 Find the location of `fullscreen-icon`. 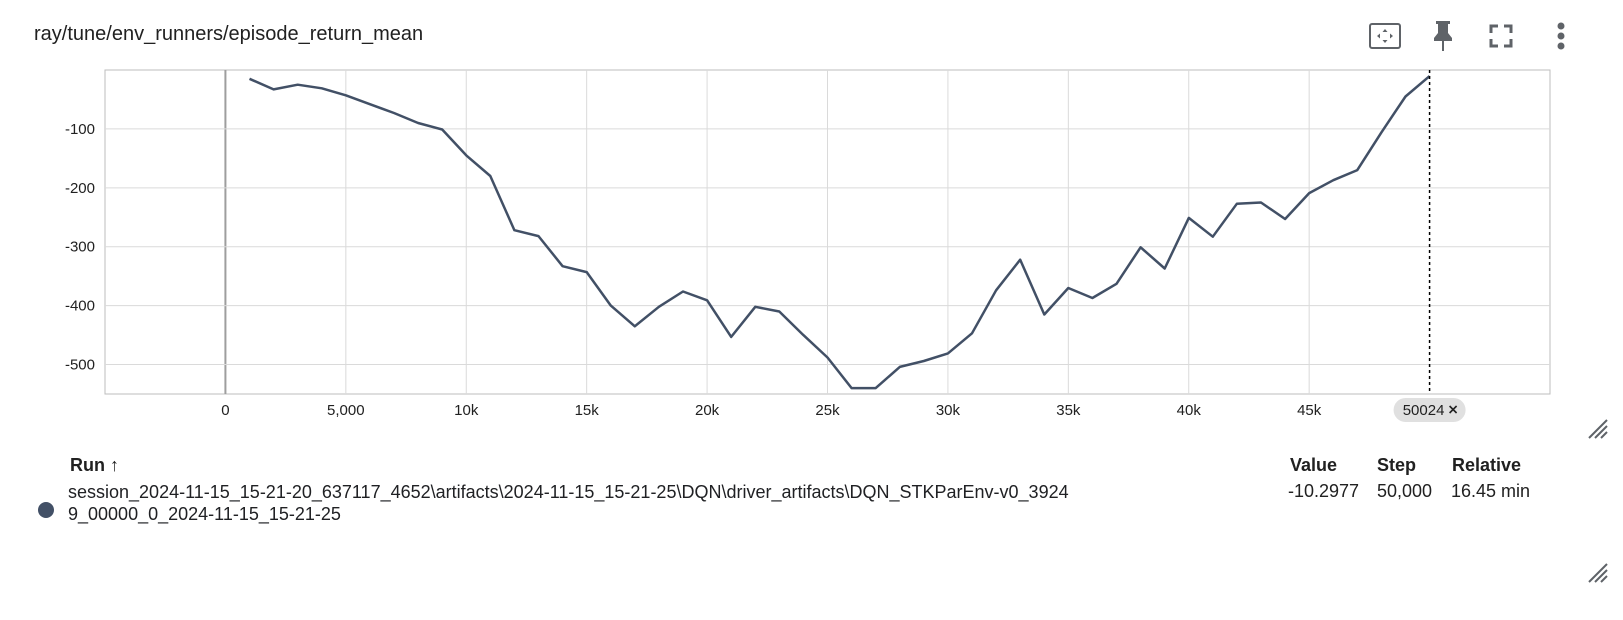

fullscreen-icon is located at coordinates (1501, 36).